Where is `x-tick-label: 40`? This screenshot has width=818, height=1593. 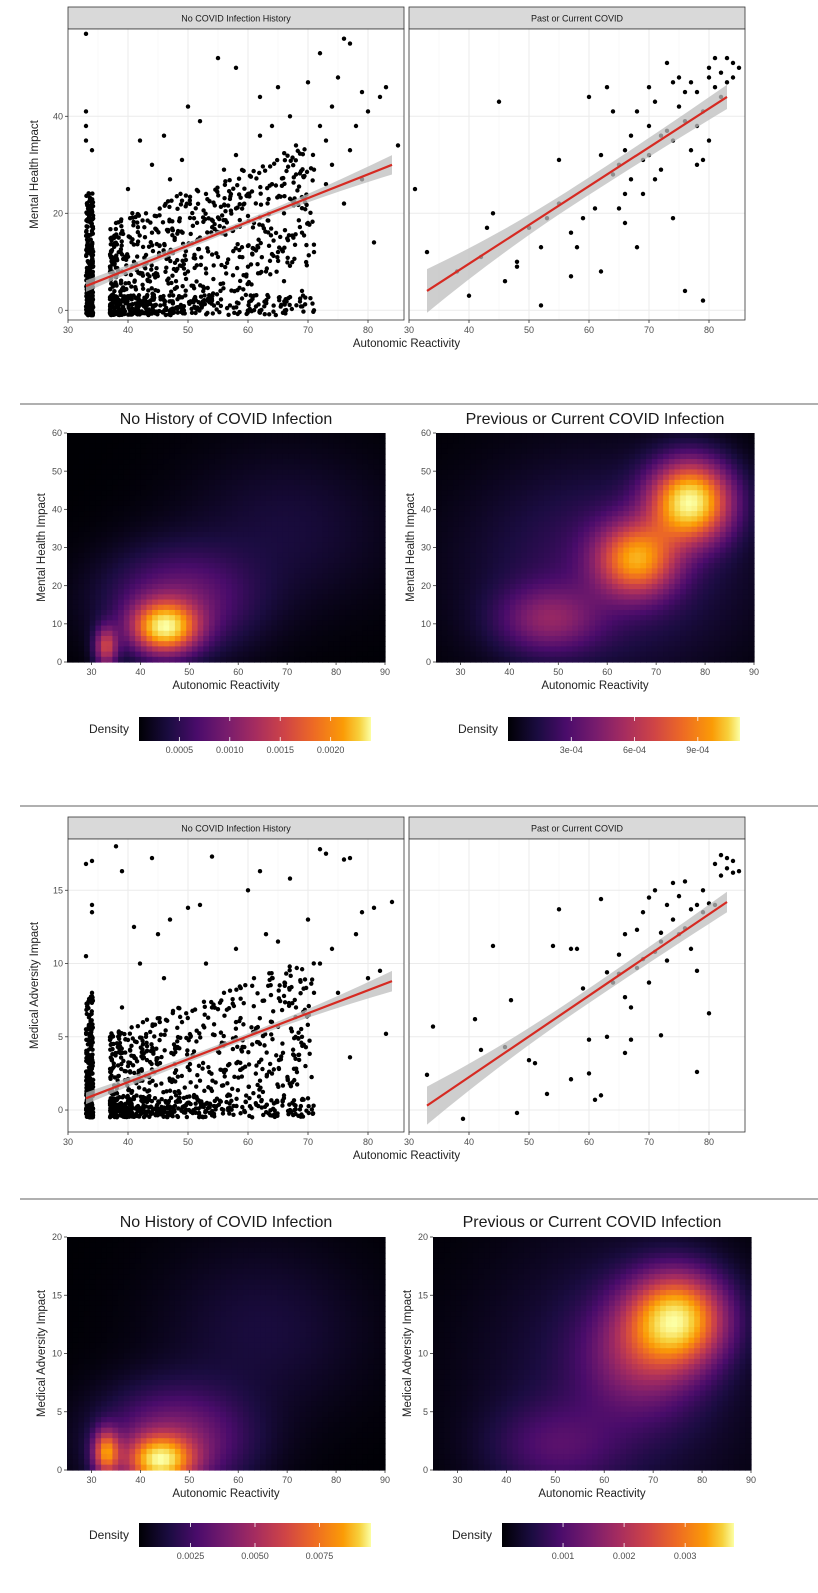 x-tick-label: 40 is located at coordinates (140, 672).